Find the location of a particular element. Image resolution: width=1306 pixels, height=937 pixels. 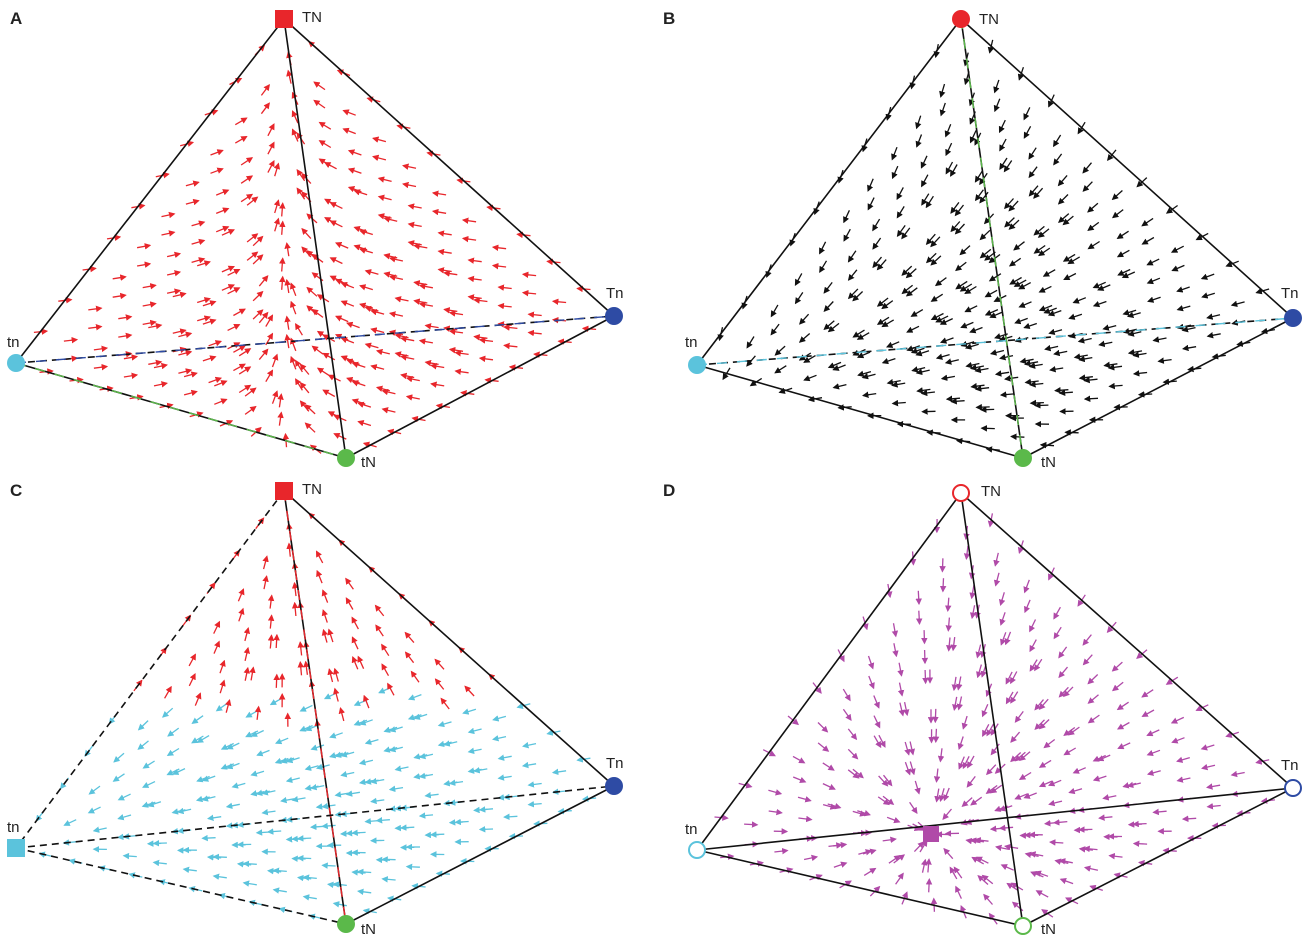

panel-label-a: A is located at coordinates (16, 18).